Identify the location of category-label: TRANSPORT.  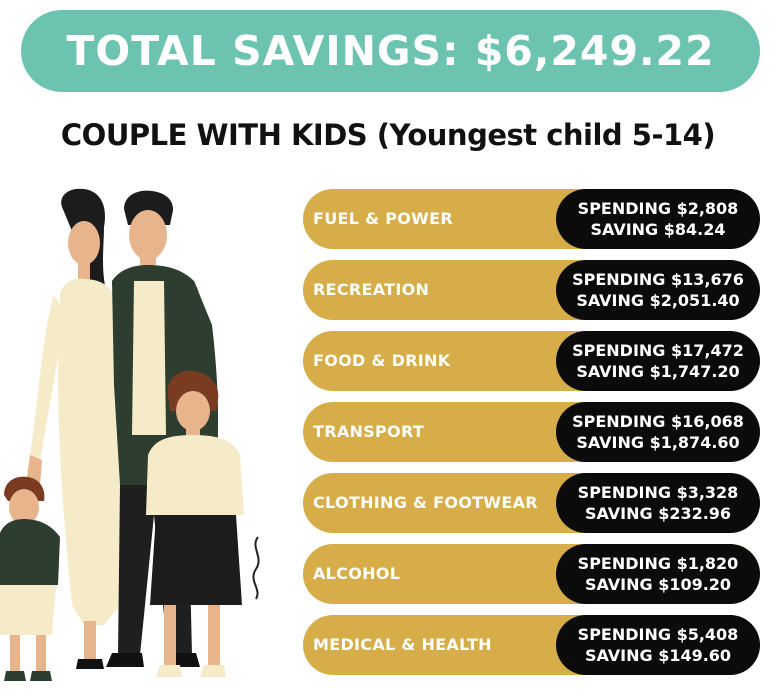
(369, 431).